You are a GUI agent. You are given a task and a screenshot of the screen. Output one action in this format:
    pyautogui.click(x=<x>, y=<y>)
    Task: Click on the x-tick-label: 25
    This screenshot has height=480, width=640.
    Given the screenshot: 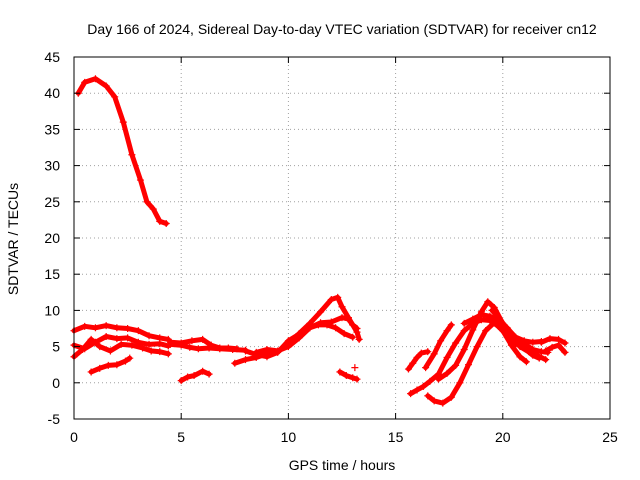 What is the action you would take?
    pyautogui.click(x=610, y=437)
    